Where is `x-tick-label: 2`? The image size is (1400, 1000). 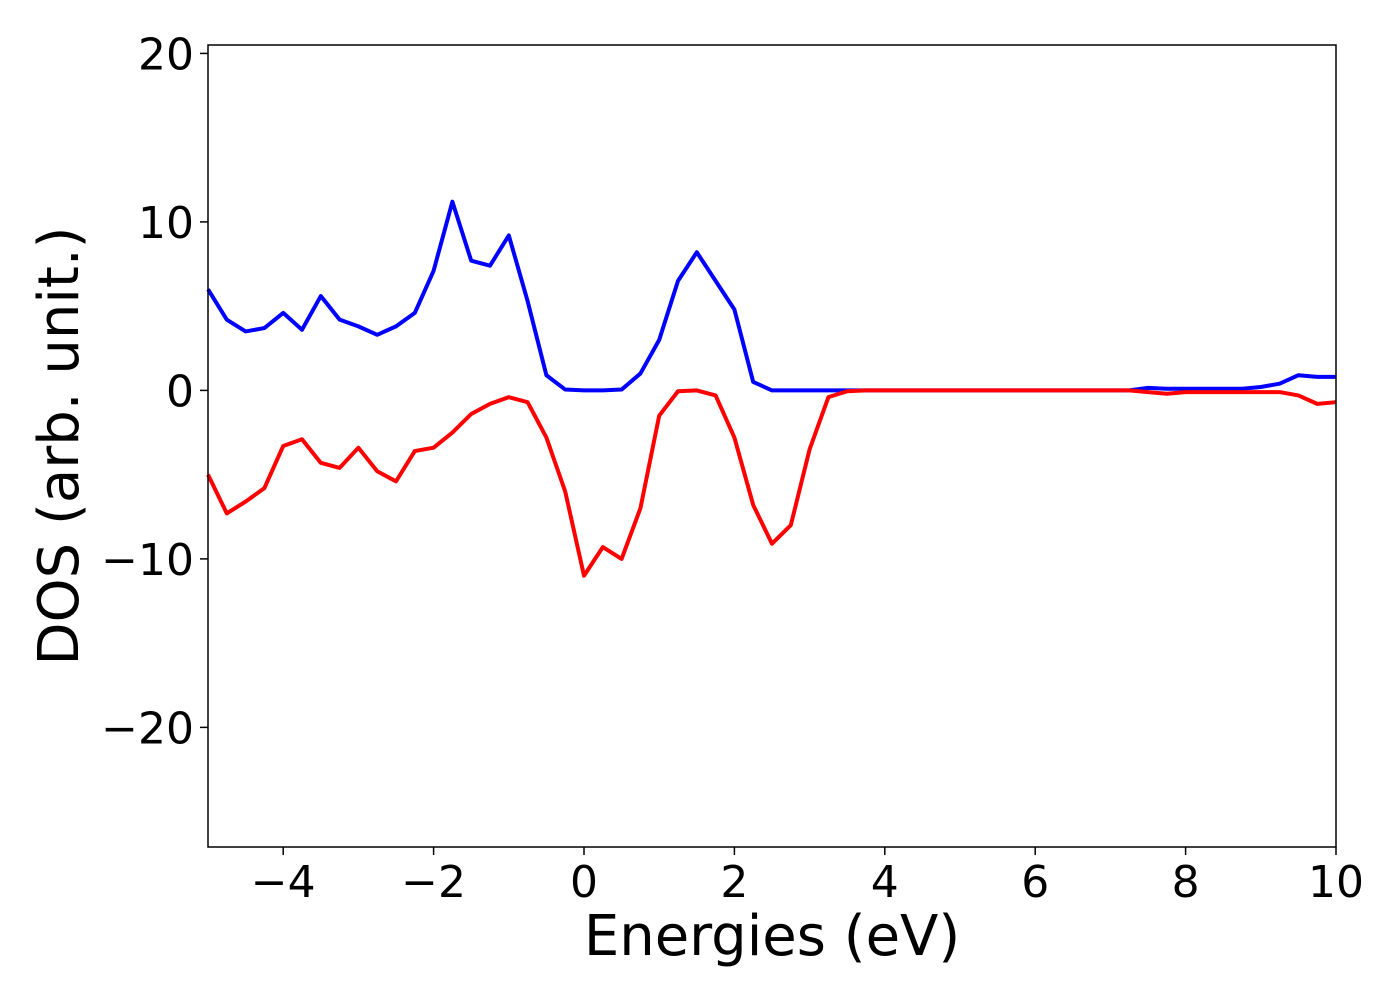 x-tick-label: 2 is located at coordinates (734, 882).